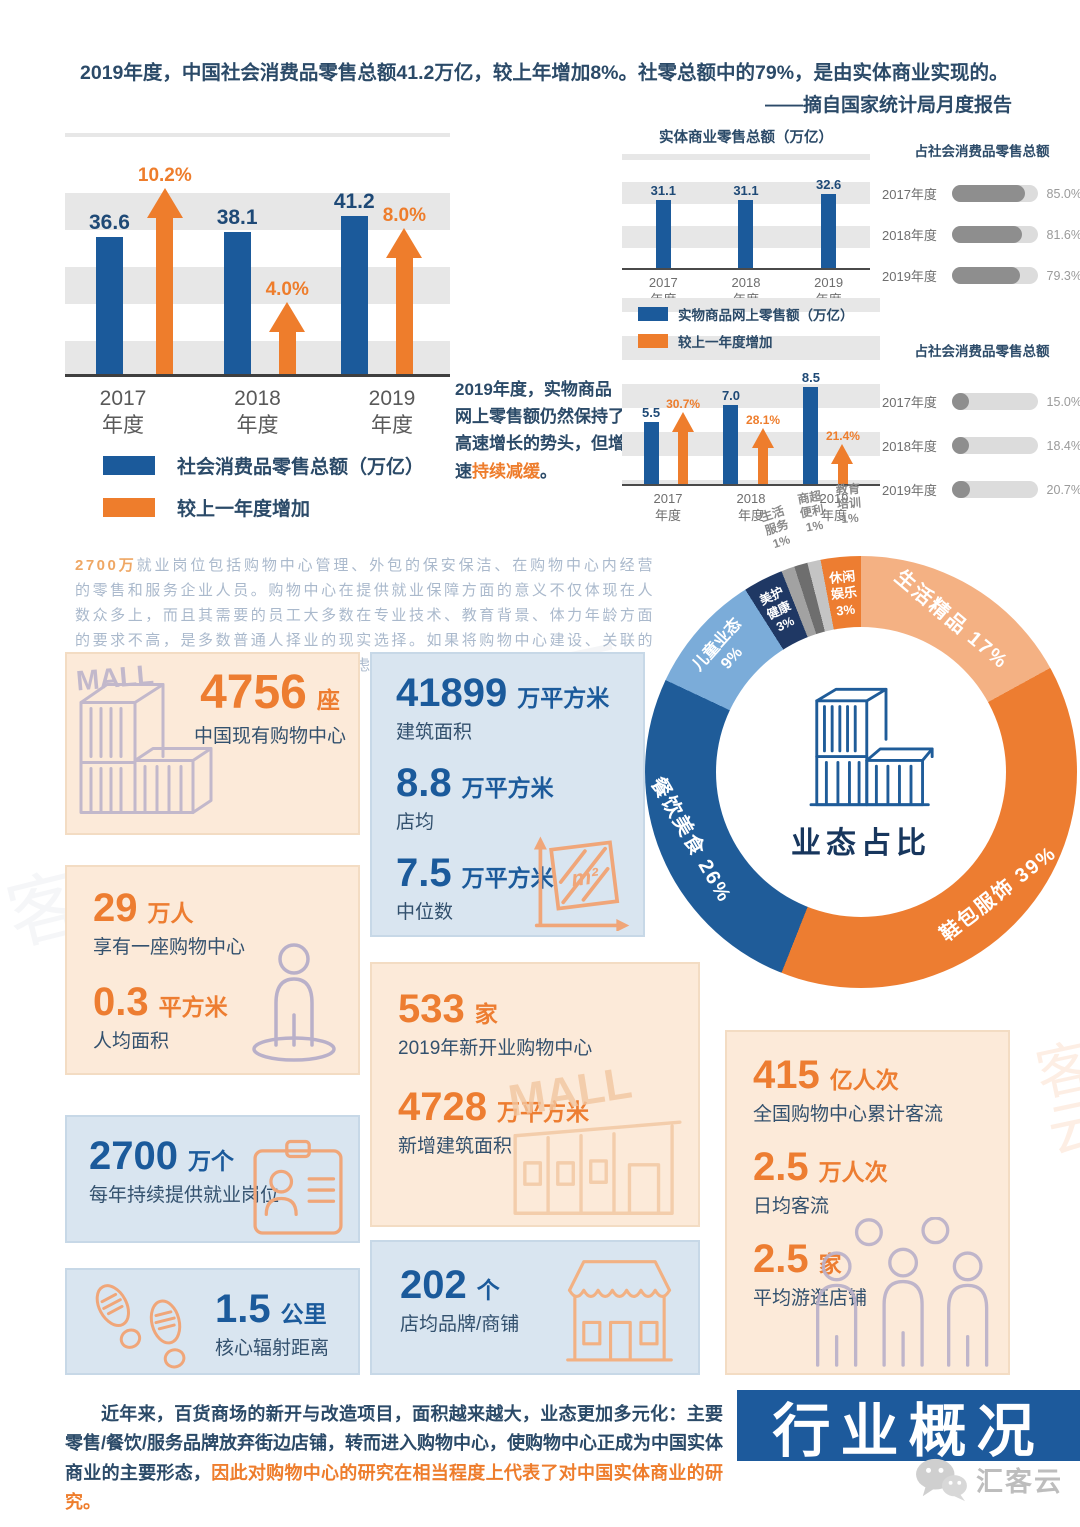 The image size is (1080, 1527). What do you see at coordinates (475, 887) in the screenshot?
I see `stat-item: 7.5 万平方米 中位数` at bounding box center [475, 887].